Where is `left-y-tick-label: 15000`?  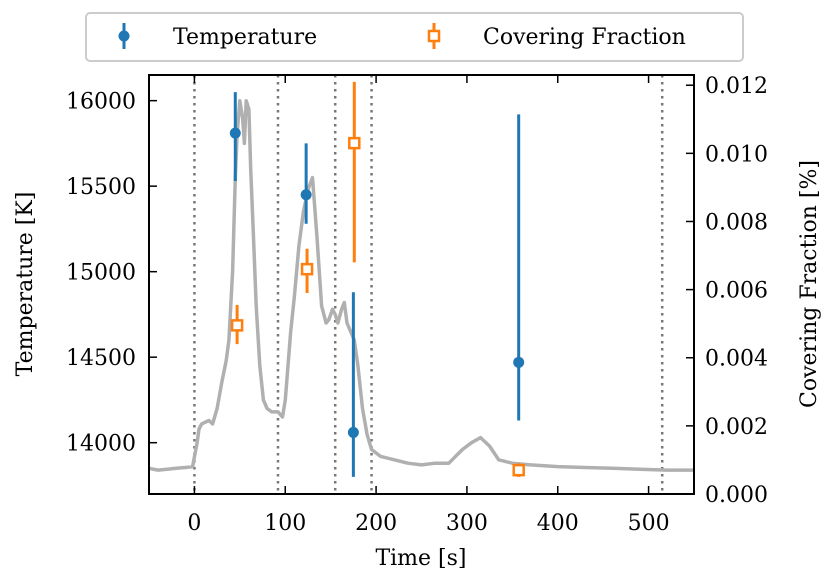
left-y-tick-label: 15000 is located at coordinates (101, 273).